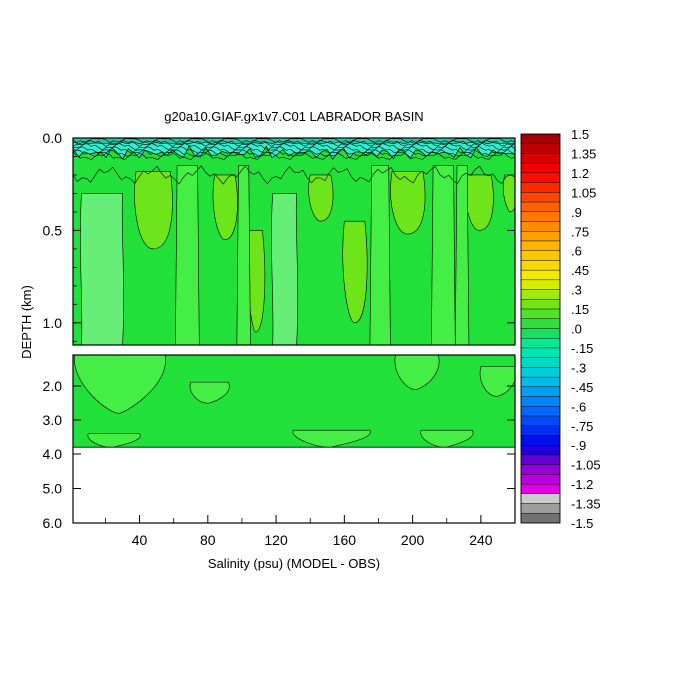  I want to click on y-tick-label: 4.0, so click(53, 454).